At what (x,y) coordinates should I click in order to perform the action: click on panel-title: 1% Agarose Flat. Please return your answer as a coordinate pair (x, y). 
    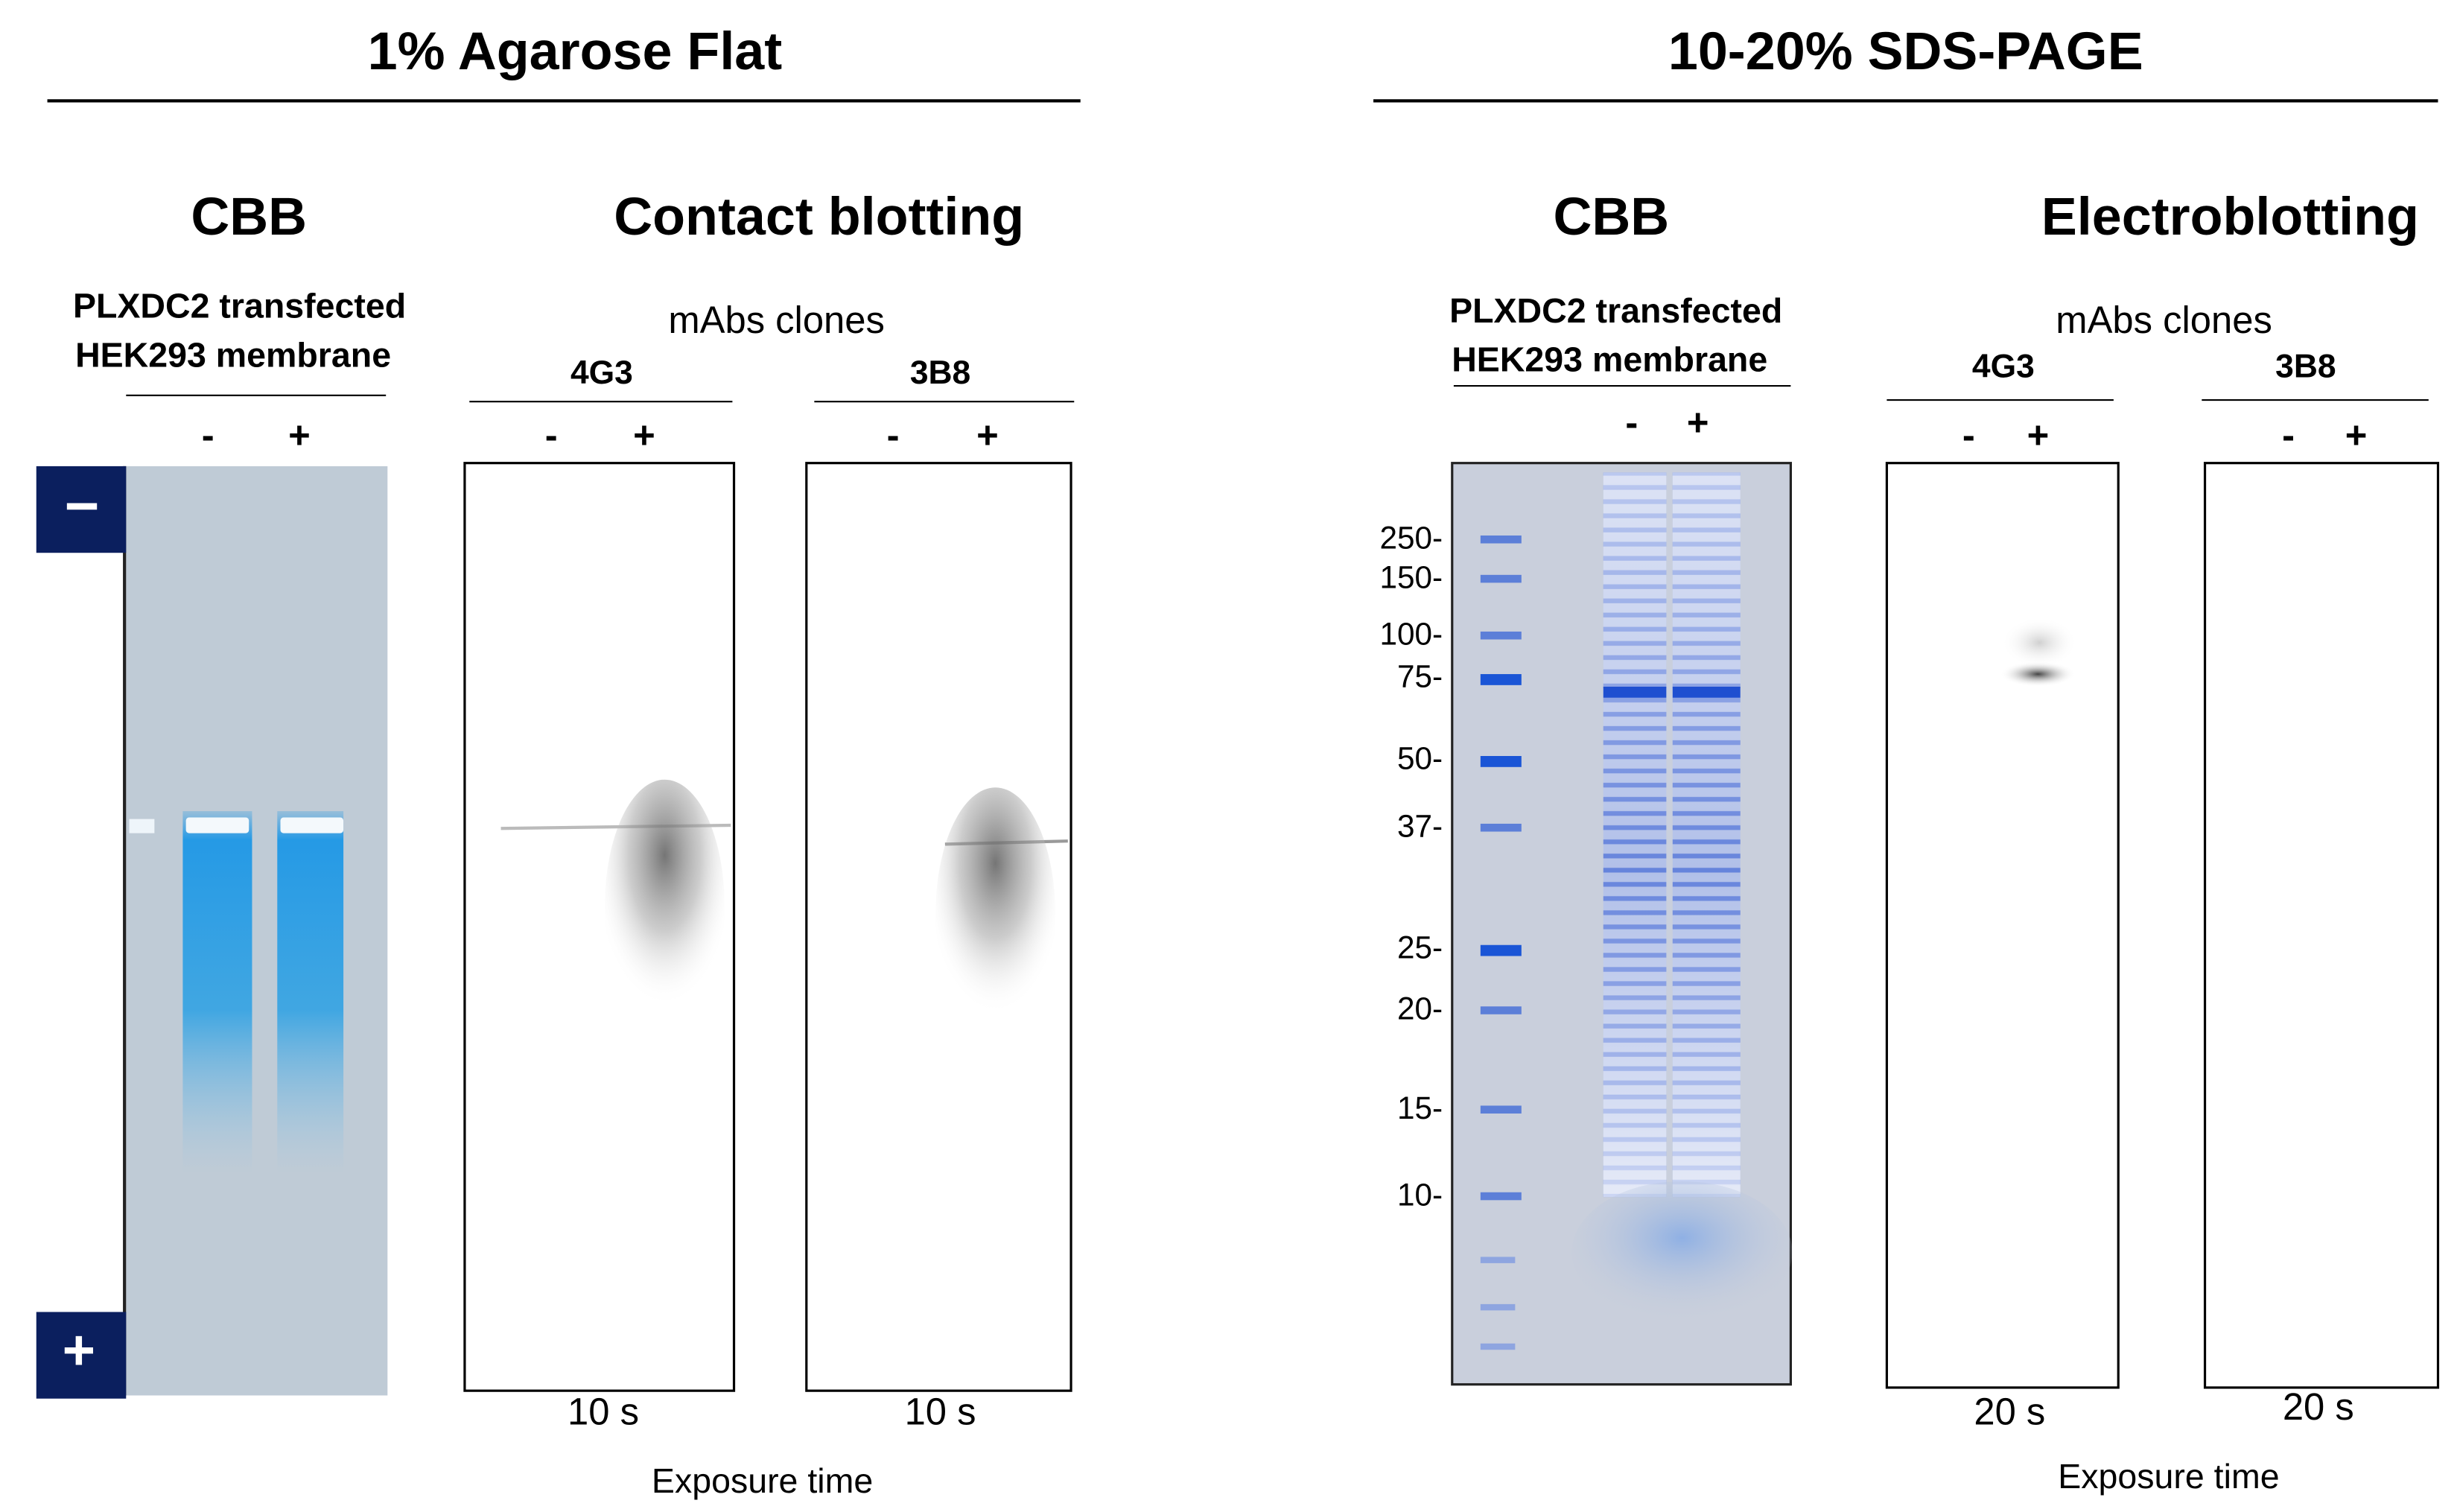
    Looking at the image, I should click on (575, 51).